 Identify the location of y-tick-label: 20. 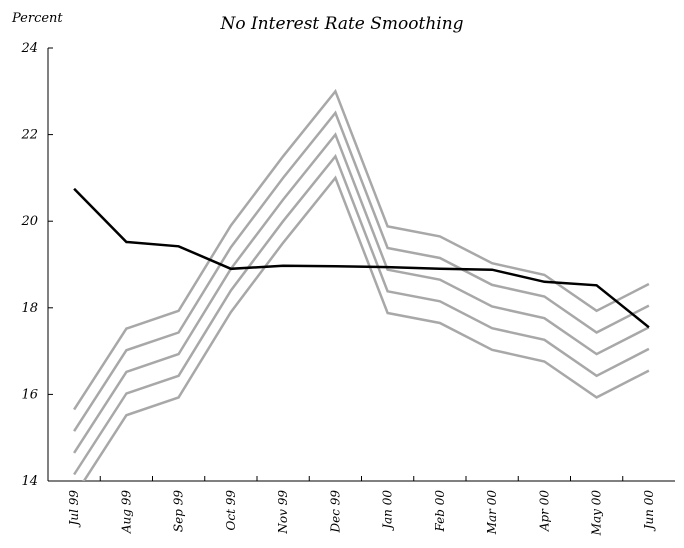
(29, 221).